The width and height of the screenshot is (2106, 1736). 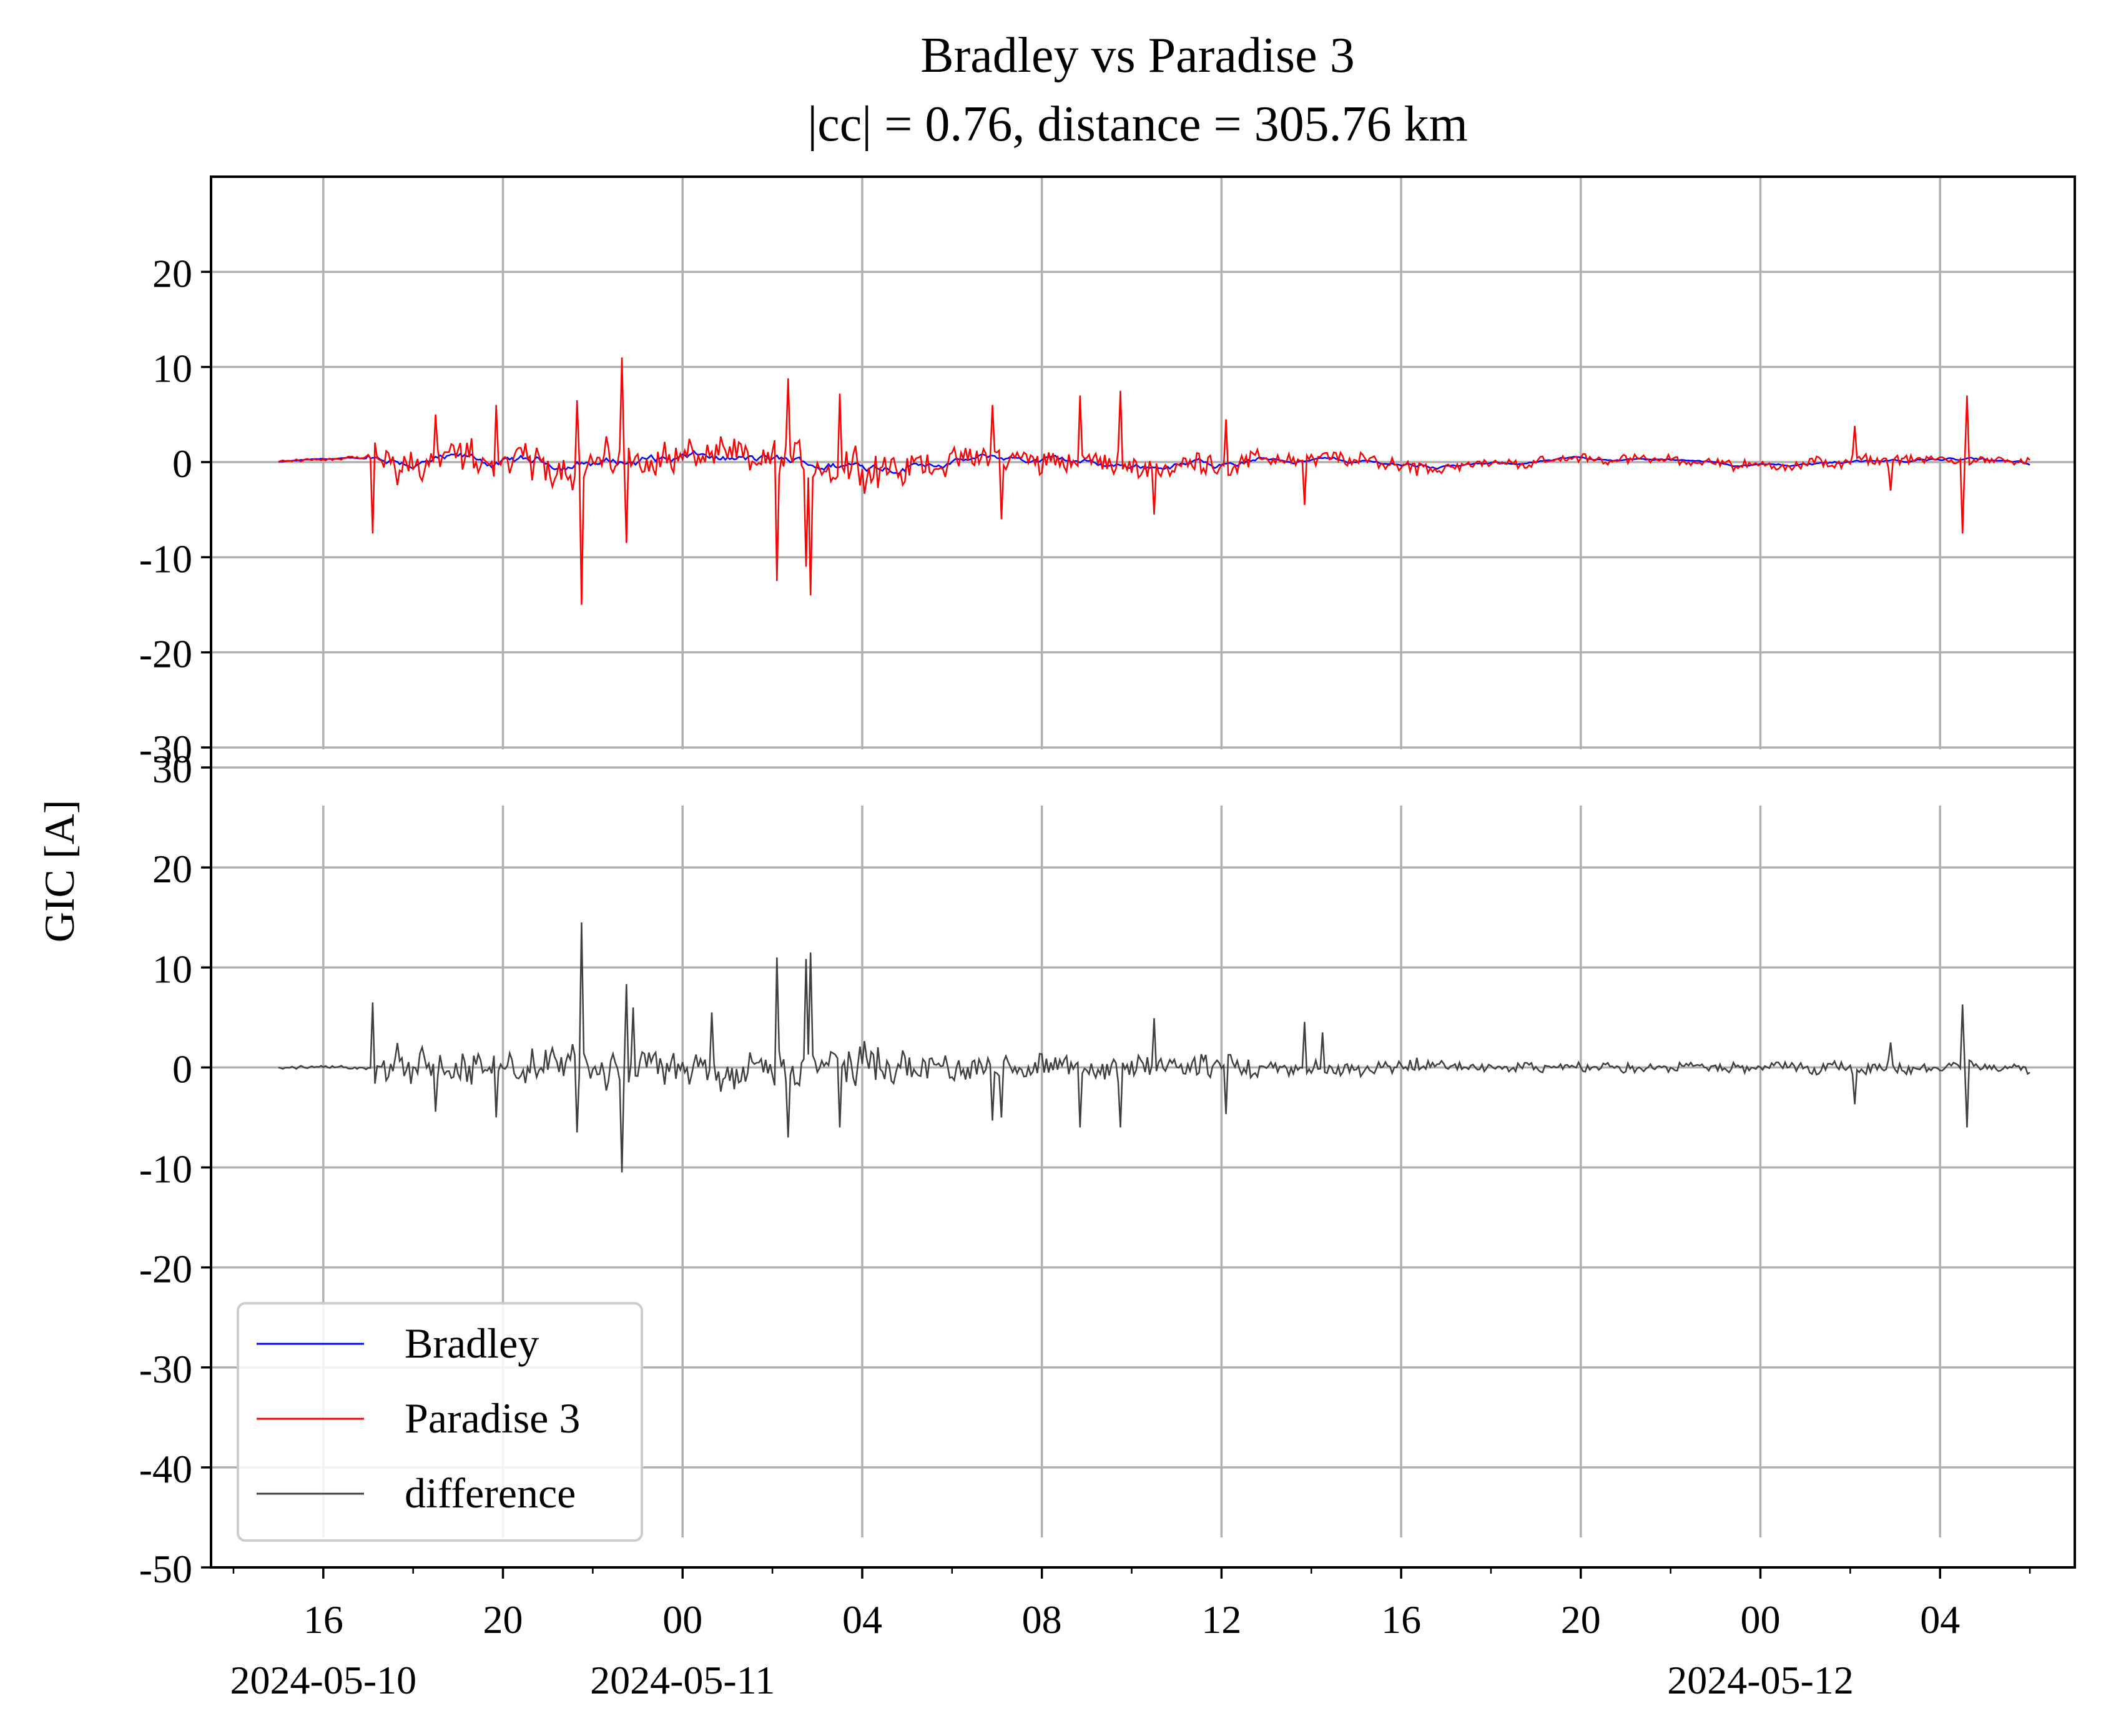 What do you see at coordinates (472, 1343) in the screenshot?
I see `legend-label-bradley: Bradley` at bounding box center [472, 1343].